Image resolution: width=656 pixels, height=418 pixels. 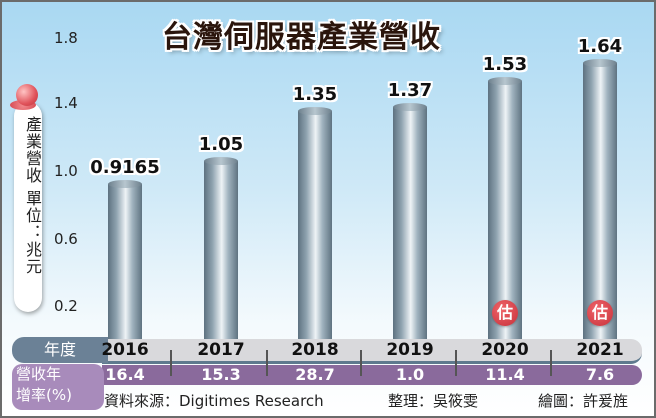 What do you see at coordinates (44, 395) in the screenshot?
I see `growth-header-line2: 增率(%)` at bounding box center [44, 395].